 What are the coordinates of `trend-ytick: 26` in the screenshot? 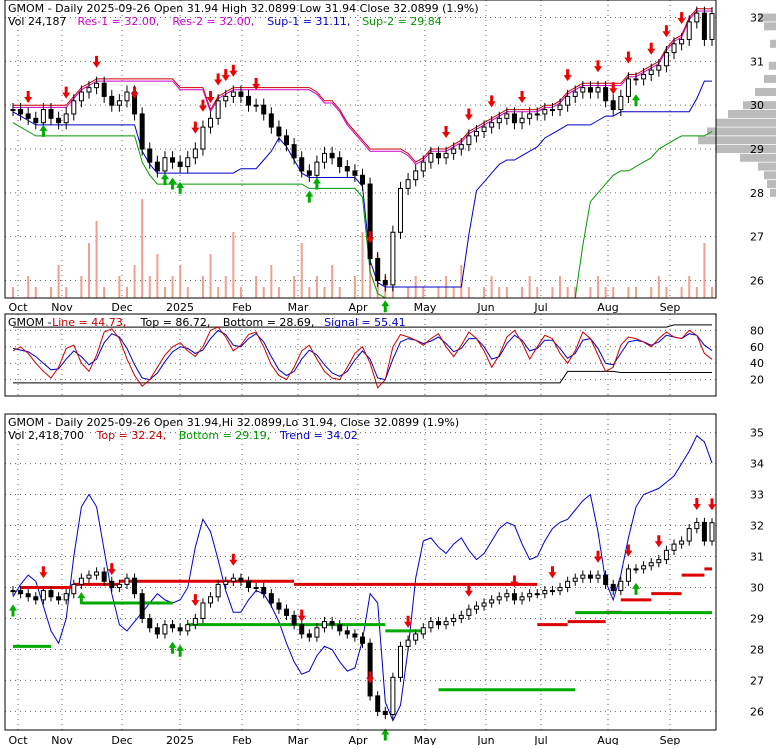 It's located at (757, 711).